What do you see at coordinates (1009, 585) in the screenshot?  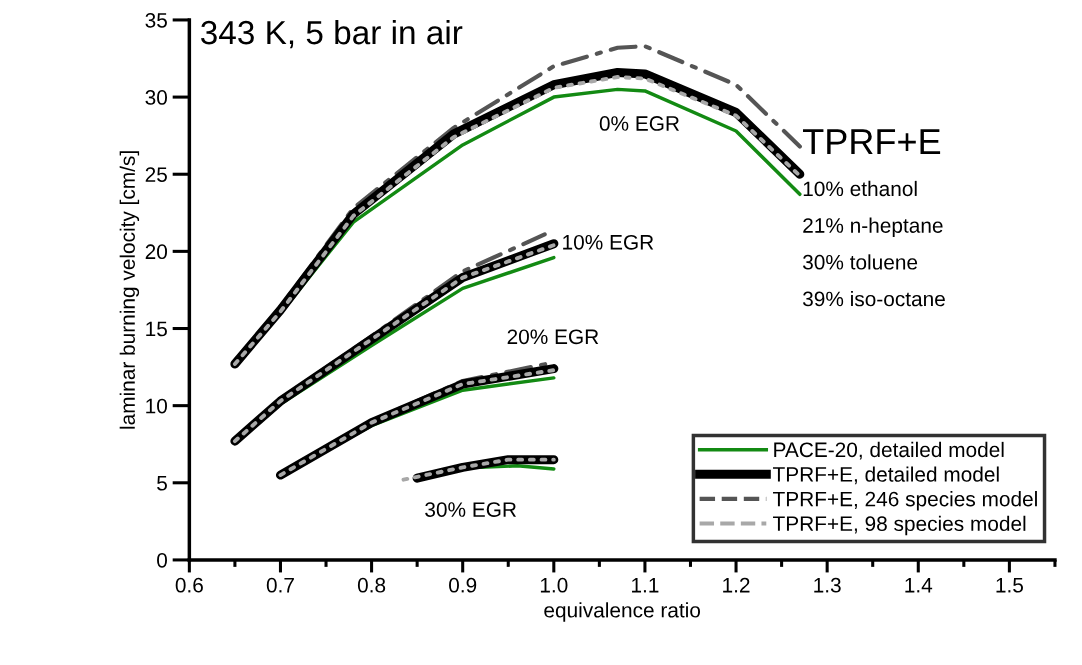 I see `x-tick-label: 1.5` at bounding box center [1009, 585].